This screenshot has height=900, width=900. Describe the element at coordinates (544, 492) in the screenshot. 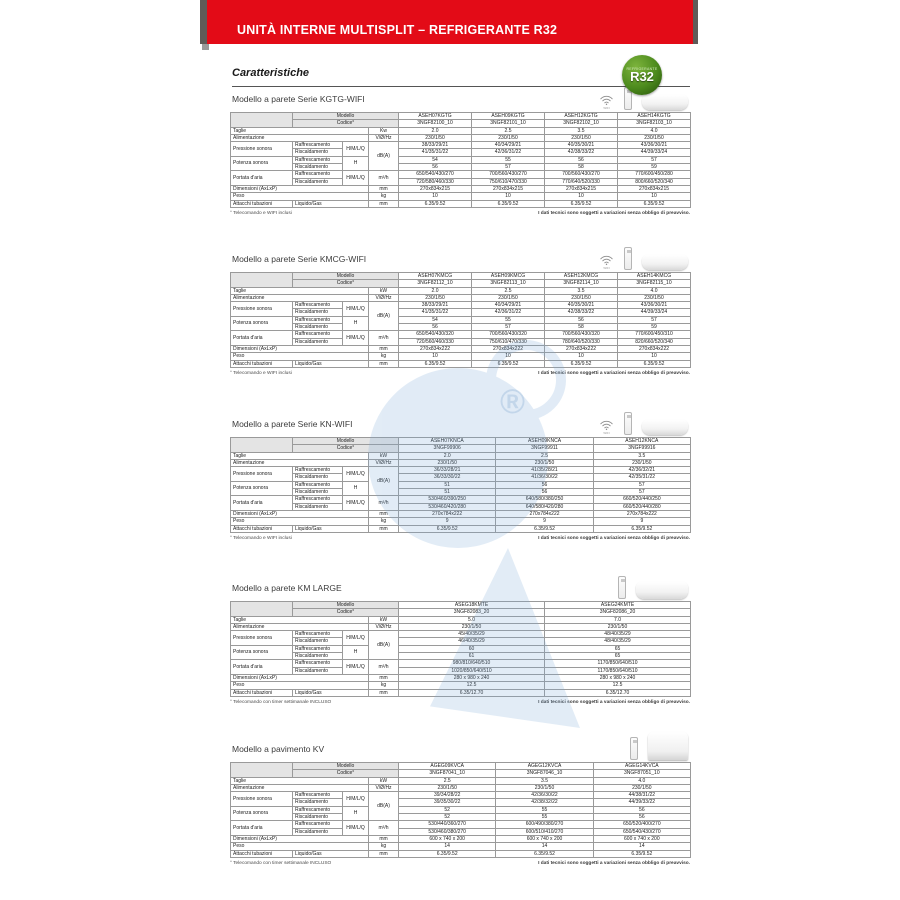

I see `potenza-risc-cell: 56` at that location.